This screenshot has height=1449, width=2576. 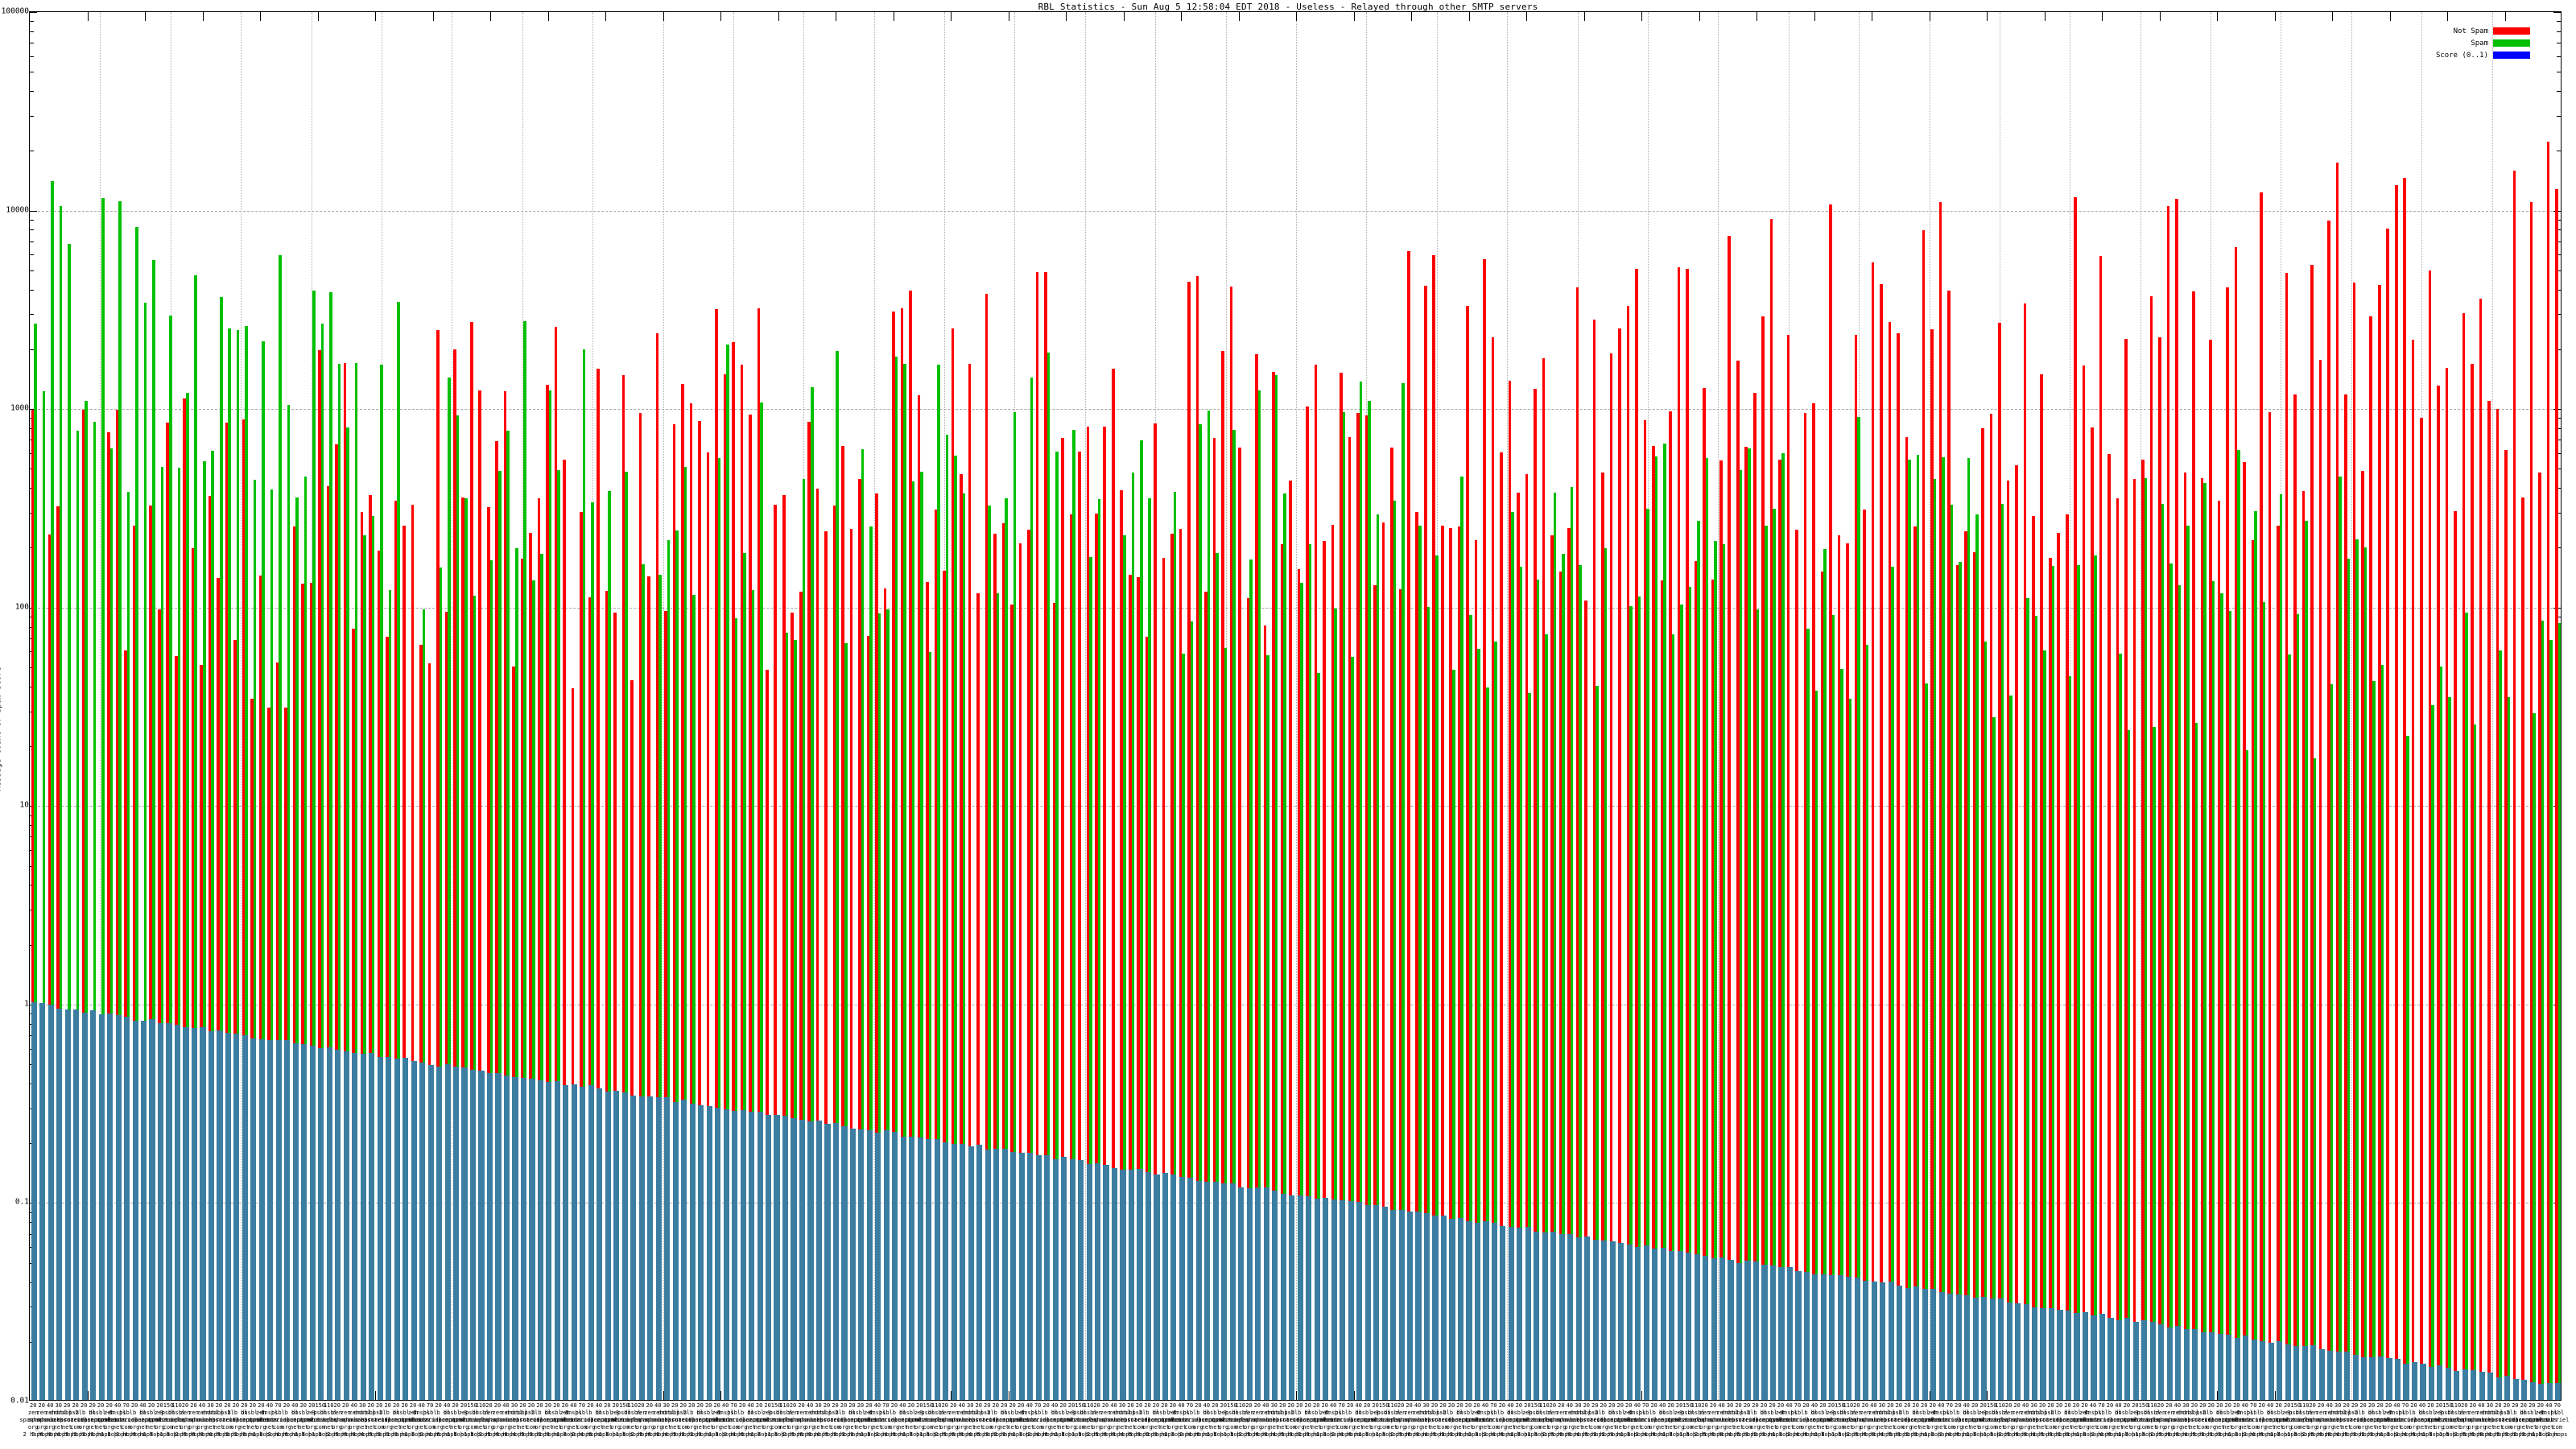 I want to click on x-tick-host-part: spamcop, so click(x=295, y=1420).